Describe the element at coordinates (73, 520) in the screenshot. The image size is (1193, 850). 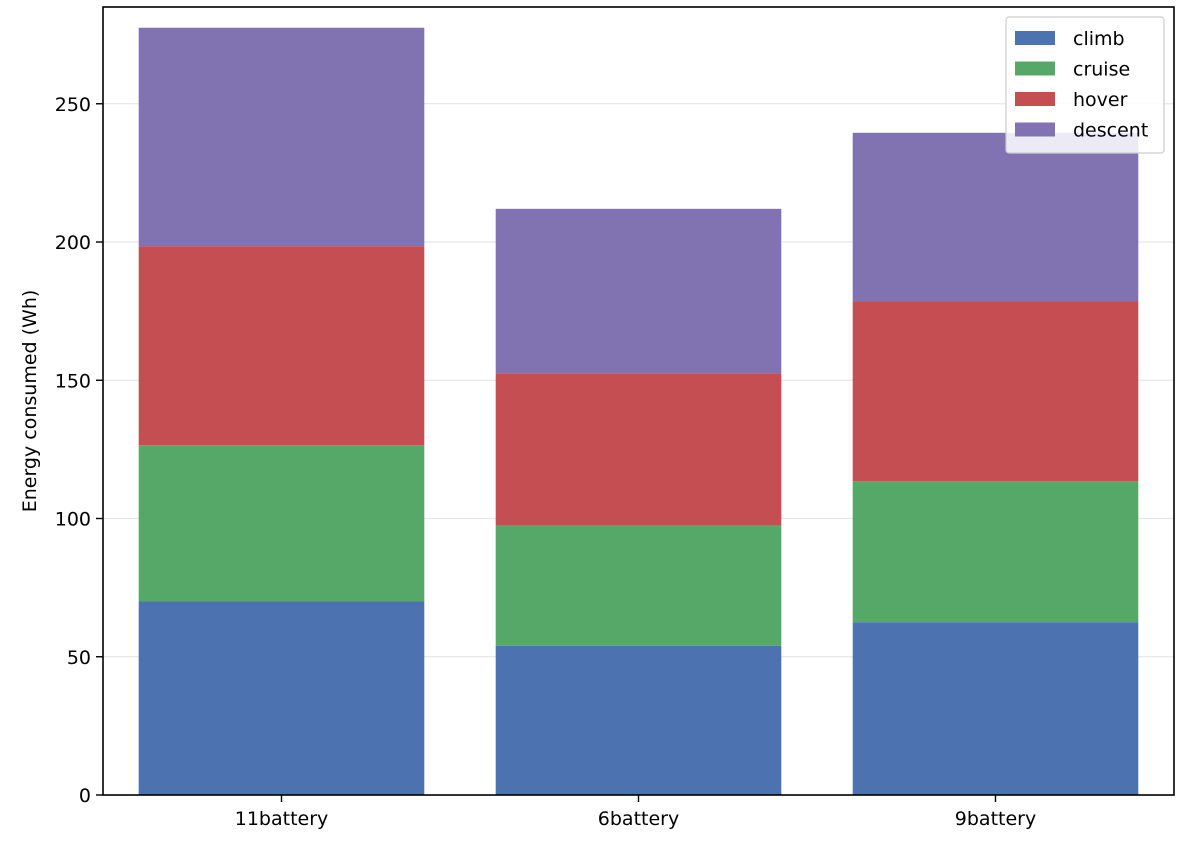
I see `y-tick-label: 100` at that location.